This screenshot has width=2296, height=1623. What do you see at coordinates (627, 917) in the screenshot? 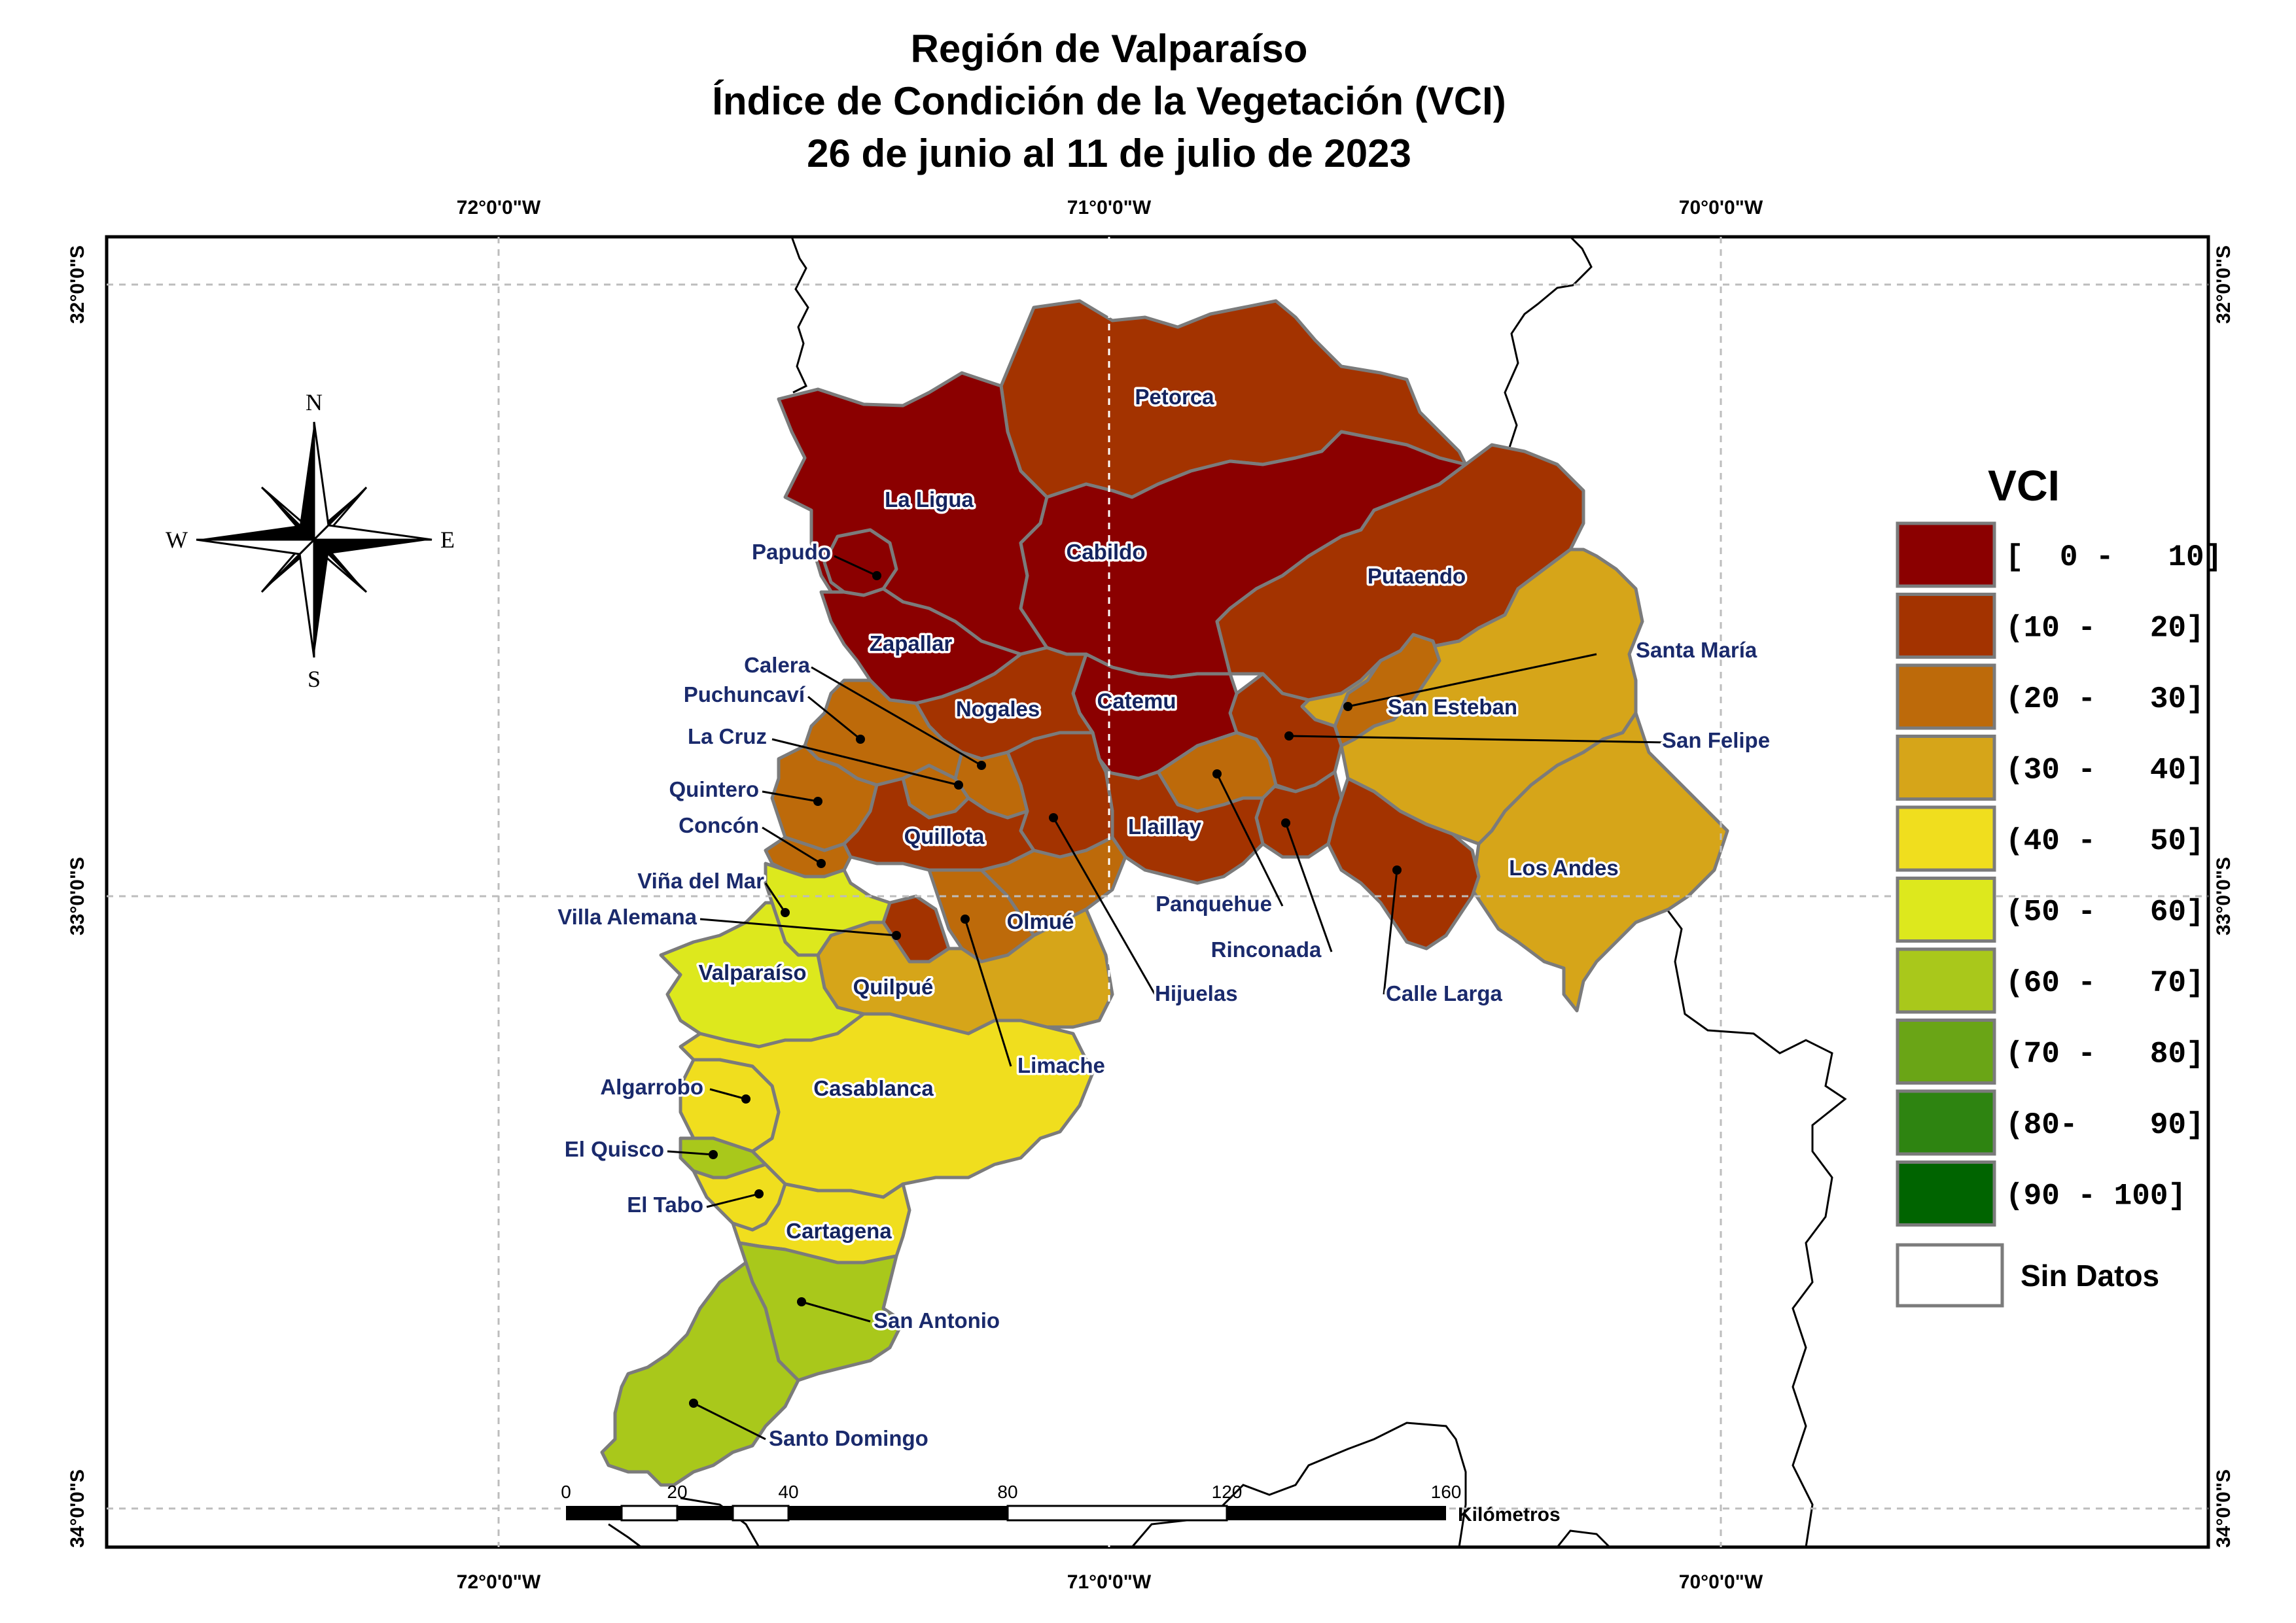
I see `label-villa-alemana: Villa Alemana` at bounding box center [627, 917].